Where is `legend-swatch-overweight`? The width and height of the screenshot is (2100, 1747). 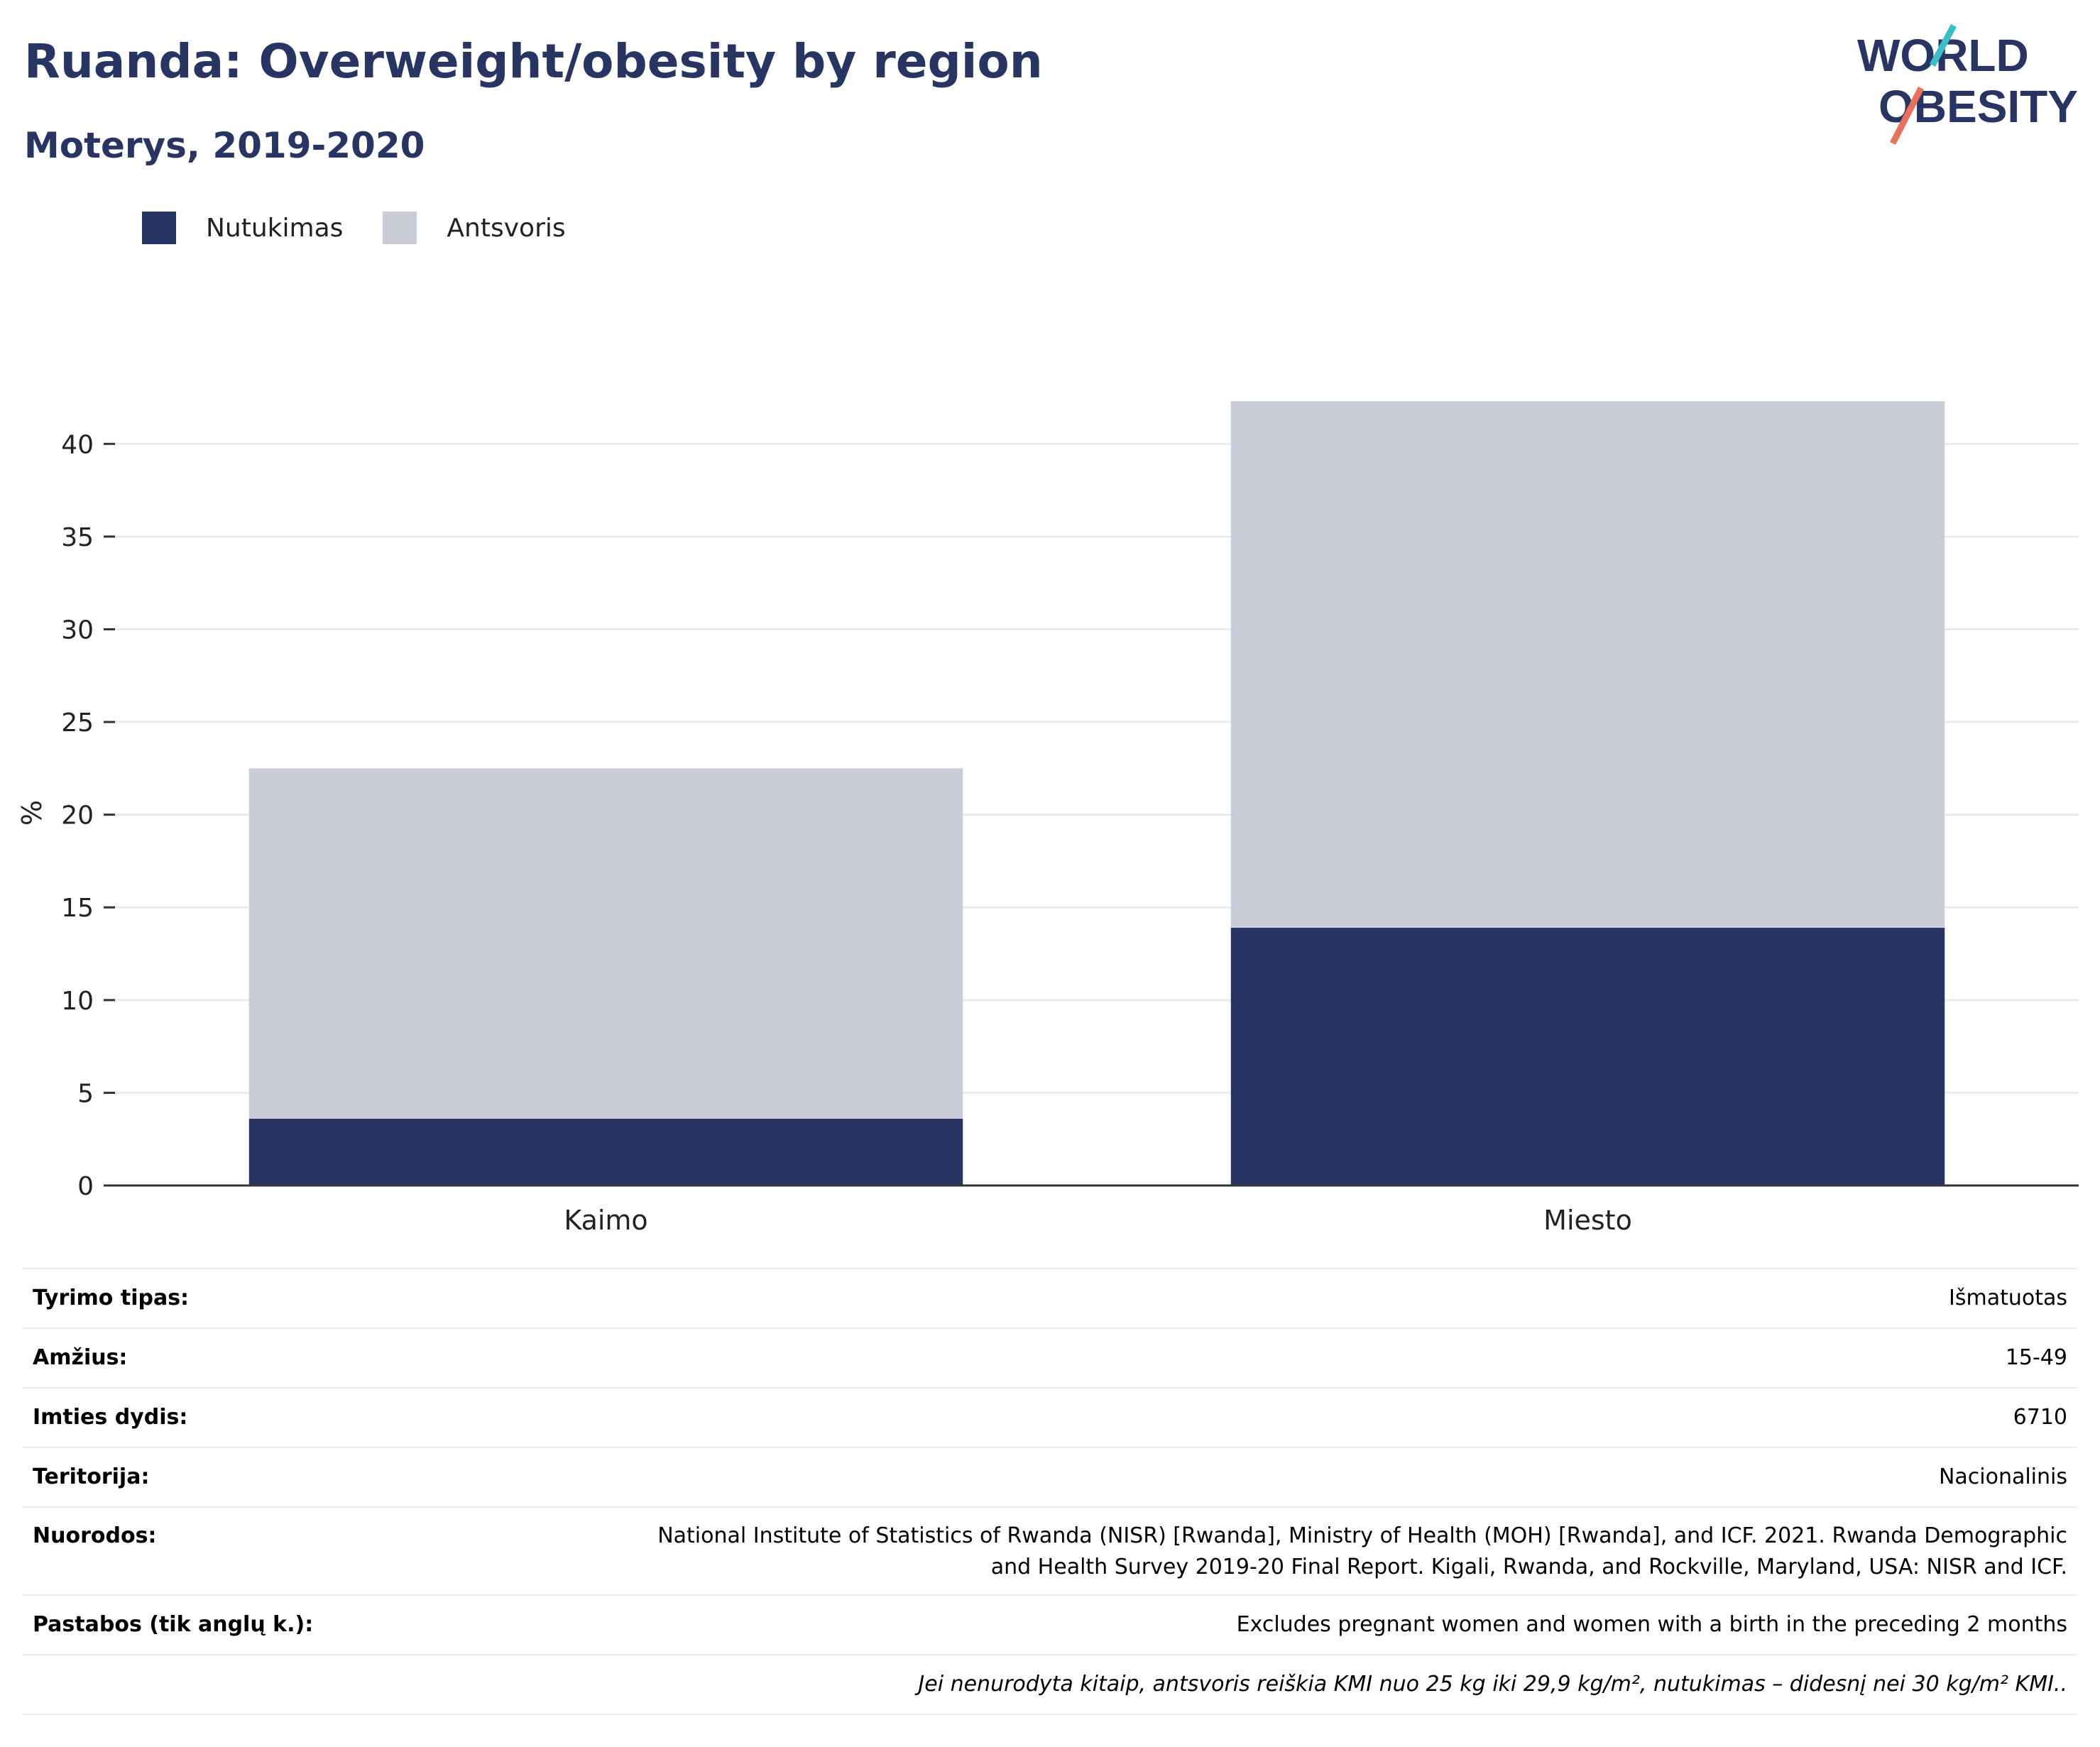 legend-swatch-overweight is located at coordinates (400, 228).